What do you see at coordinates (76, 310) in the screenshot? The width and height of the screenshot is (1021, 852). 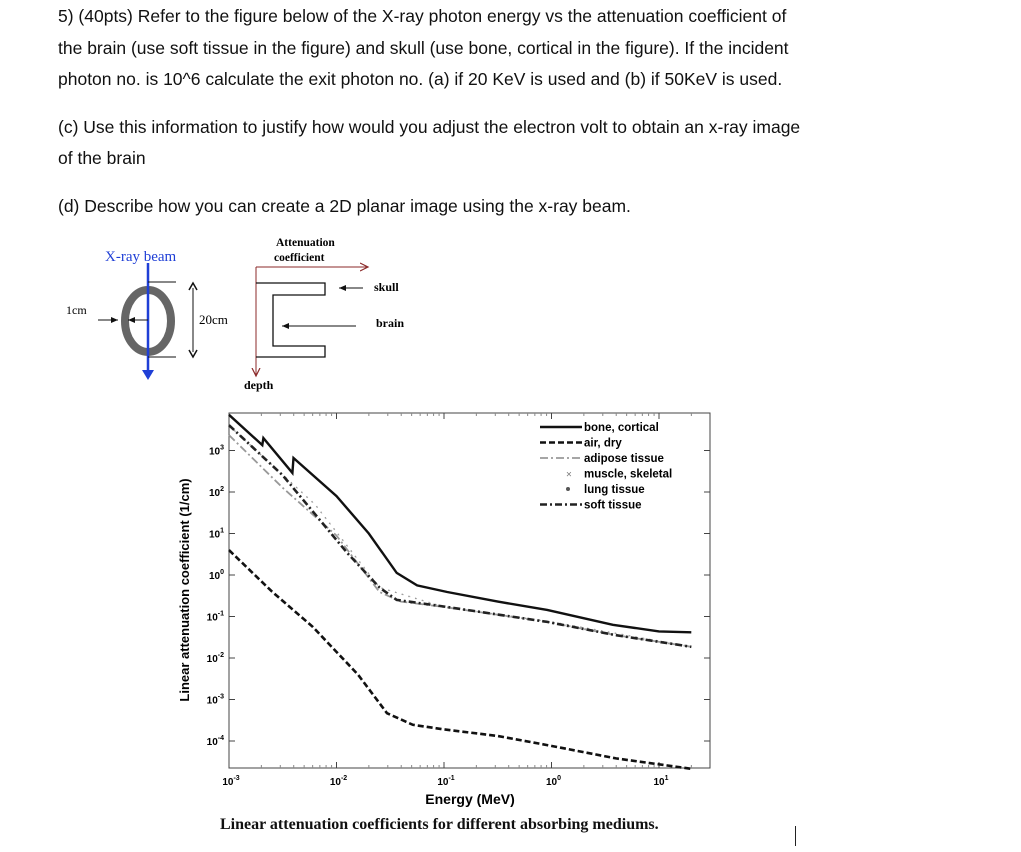 I see `thickness-label: 1cm` at bounding box center [76, 310].